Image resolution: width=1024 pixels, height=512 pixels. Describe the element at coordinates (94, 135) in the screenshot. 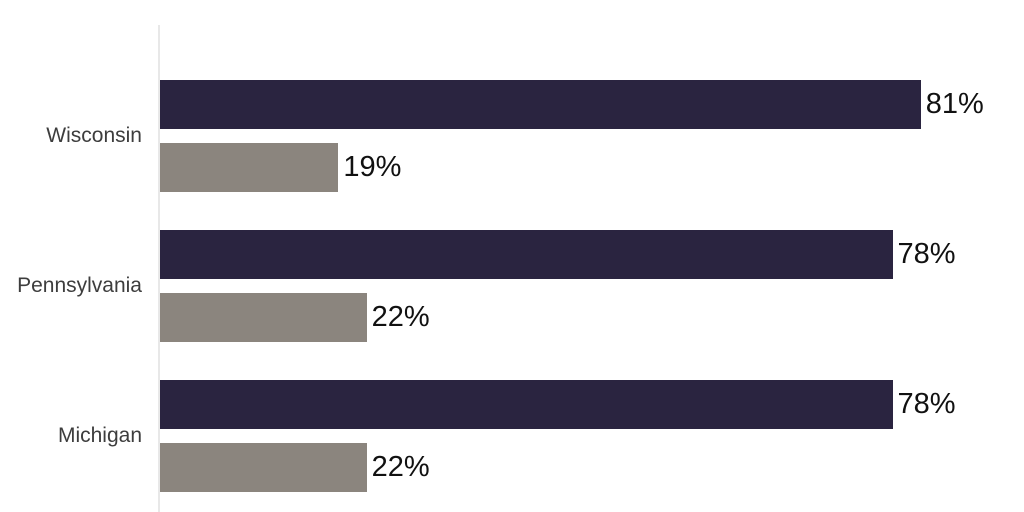

I see `category-label-wisconsin: Wisconsin` at that location.